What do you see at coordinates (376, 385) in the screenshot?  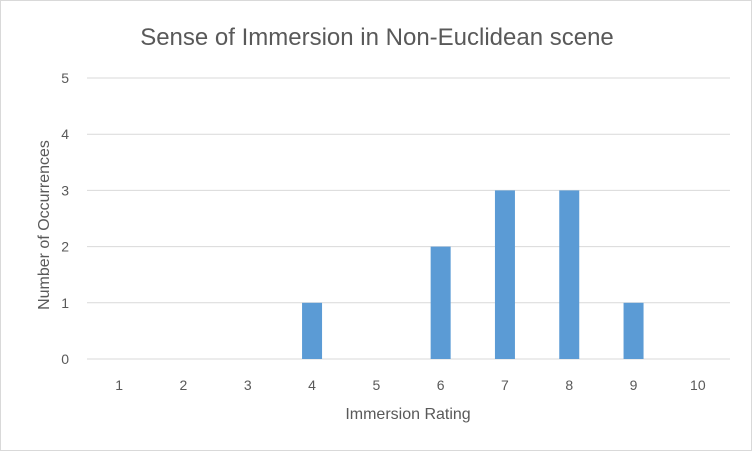 I see `x-tick-label: 5` at bounding box center [376, 385].